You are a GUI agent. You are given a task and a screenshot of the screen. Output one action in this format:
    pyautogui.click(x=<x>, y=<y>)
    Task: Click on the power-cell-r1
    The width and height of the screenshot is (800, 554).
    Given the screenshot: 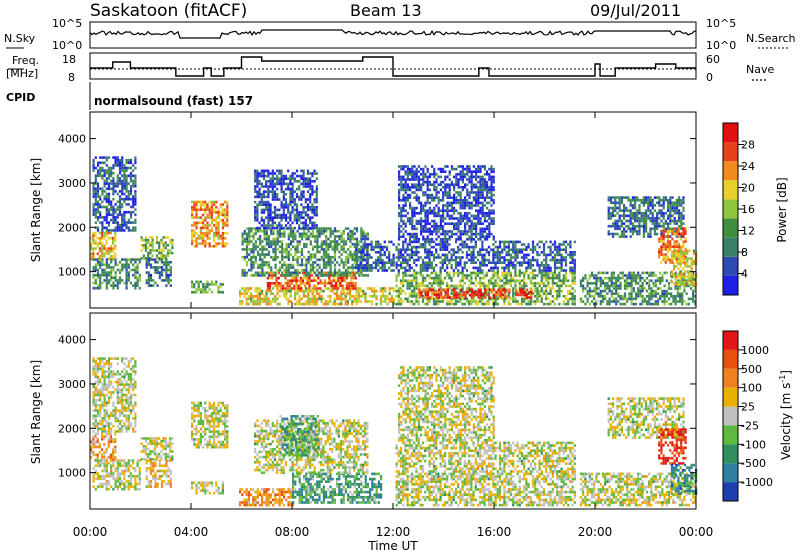 What is the action you would take?
    pyautogui.click(x=120, y=278)
    